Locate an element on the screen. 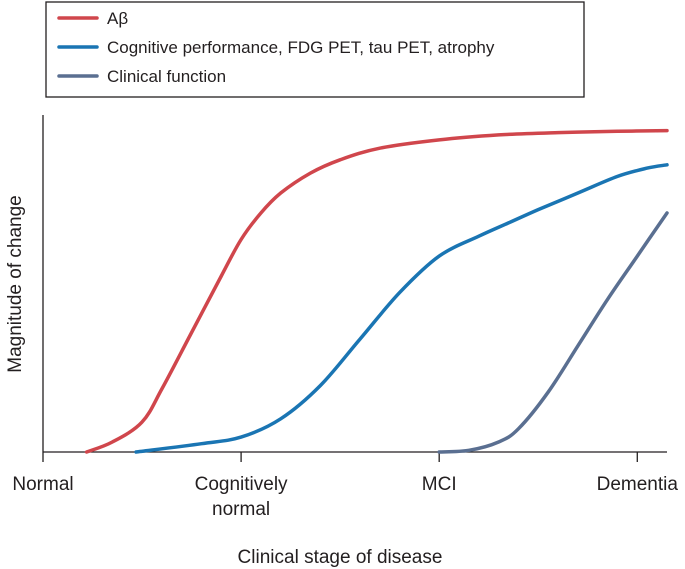 This screenshot has height=569, width=685. x-tick-label: Dementia is located at coordinates (638, 484).